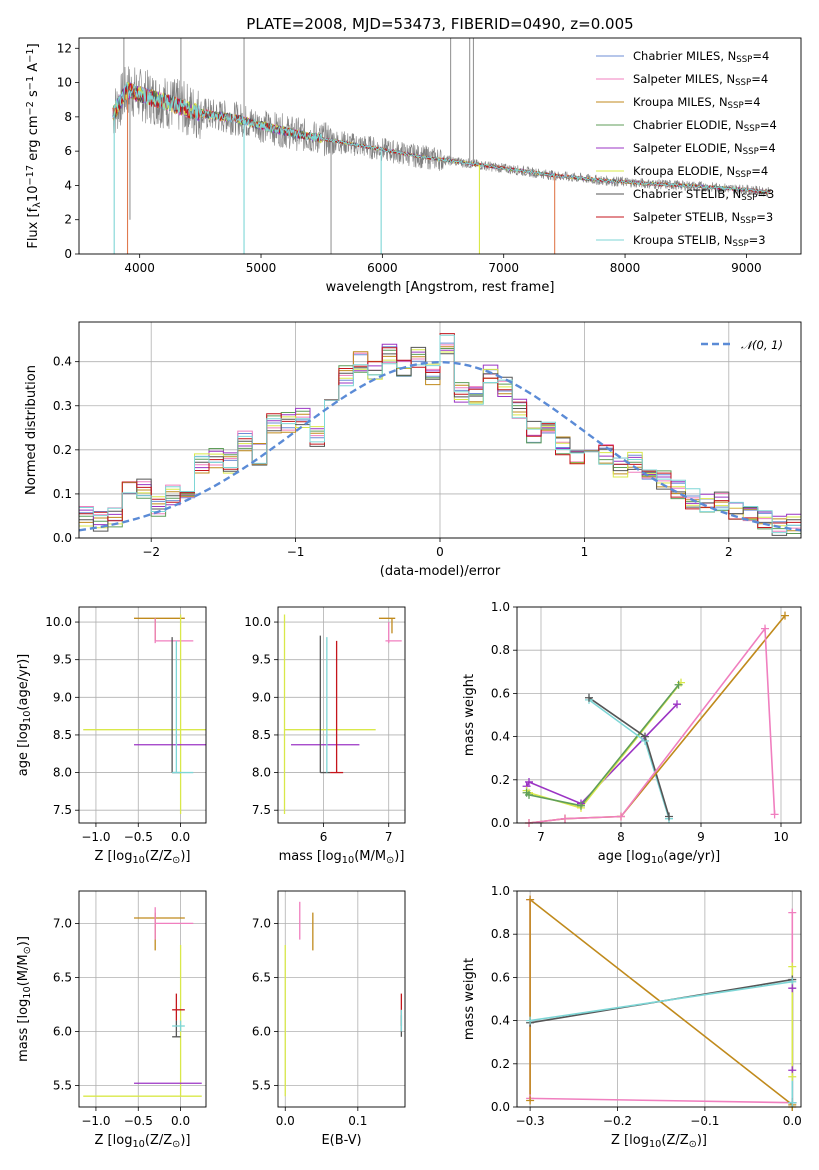  Describe the element at coordinates (139, 268) in the screenshot. I see `x-tick-label: 4000` at that location.